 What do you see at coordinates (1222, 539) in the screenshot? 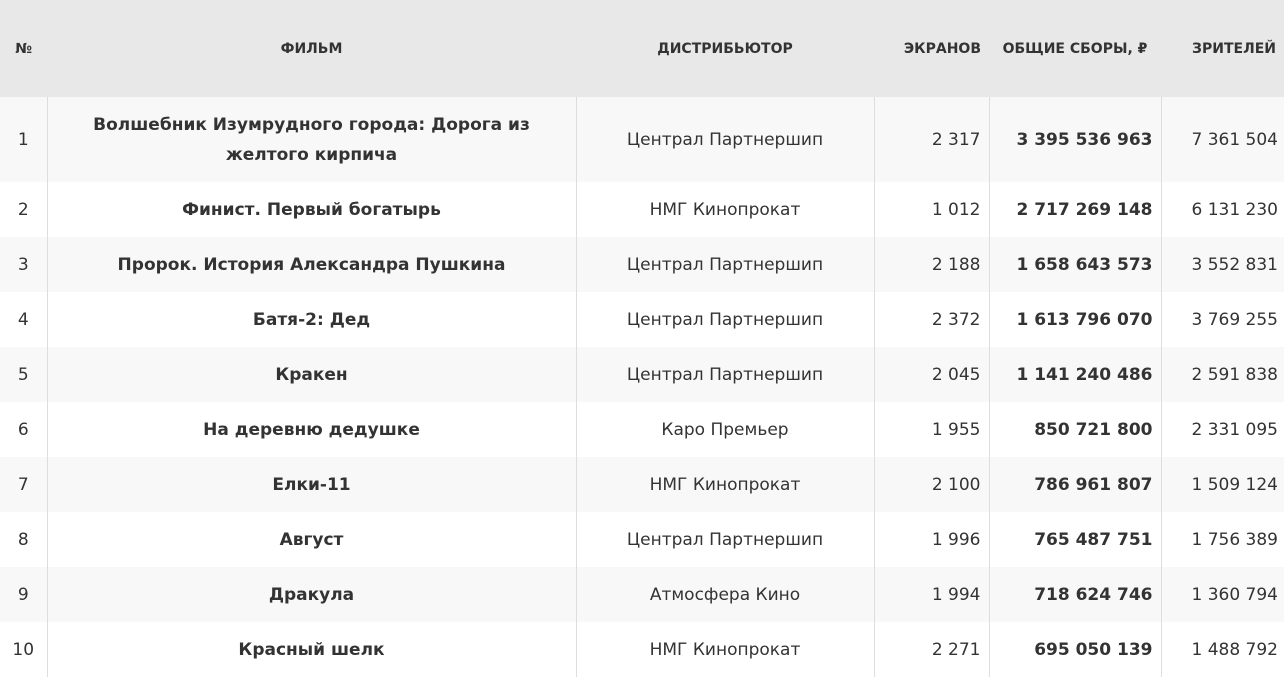
I see `viewers-cell: 1 756 389` at bounding box center [1222, 539].